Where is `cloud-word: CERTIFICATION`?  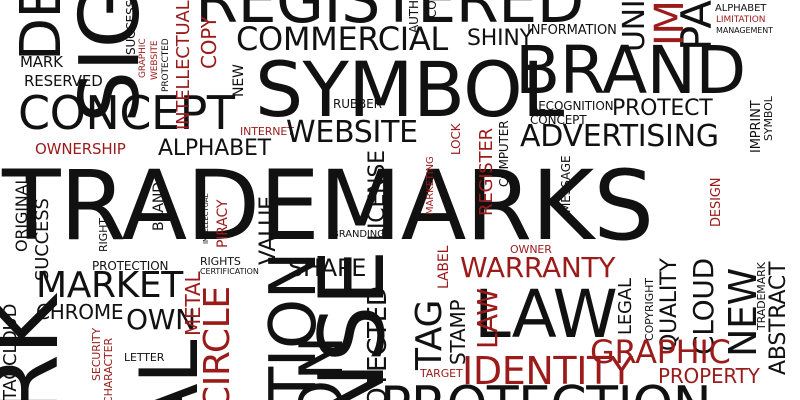 cloud-word: CERTIFICATION is located at coordinates (229, 271).